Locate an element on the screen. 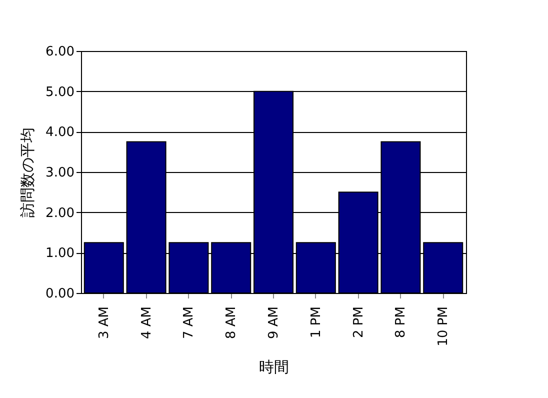 This screenshot has height=398, width=548. x-tick-label: 7 AM is located at coordinates (189, 323).